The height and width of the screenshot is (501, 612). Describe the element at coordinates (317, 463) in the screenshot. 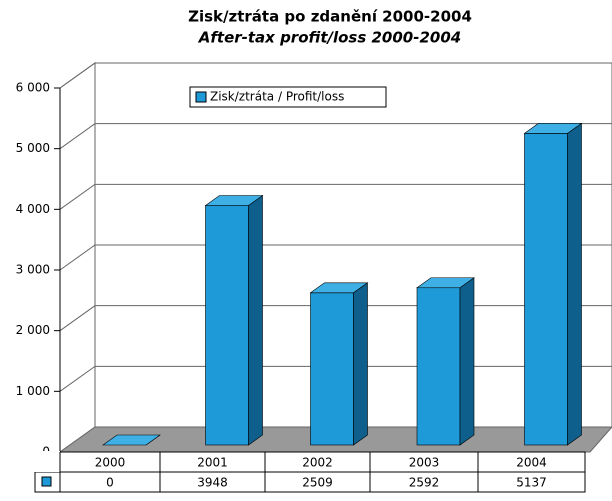

I see `x-tick-label: 2002` at that location.